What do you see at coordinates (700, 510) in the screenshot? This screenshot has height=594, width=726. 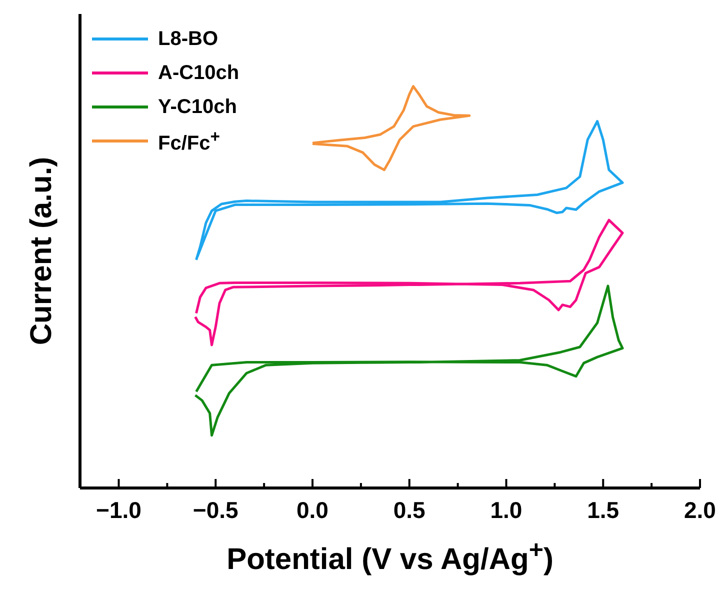 I see `x-tick-label: 2.0` at bounding box center [700, 510].